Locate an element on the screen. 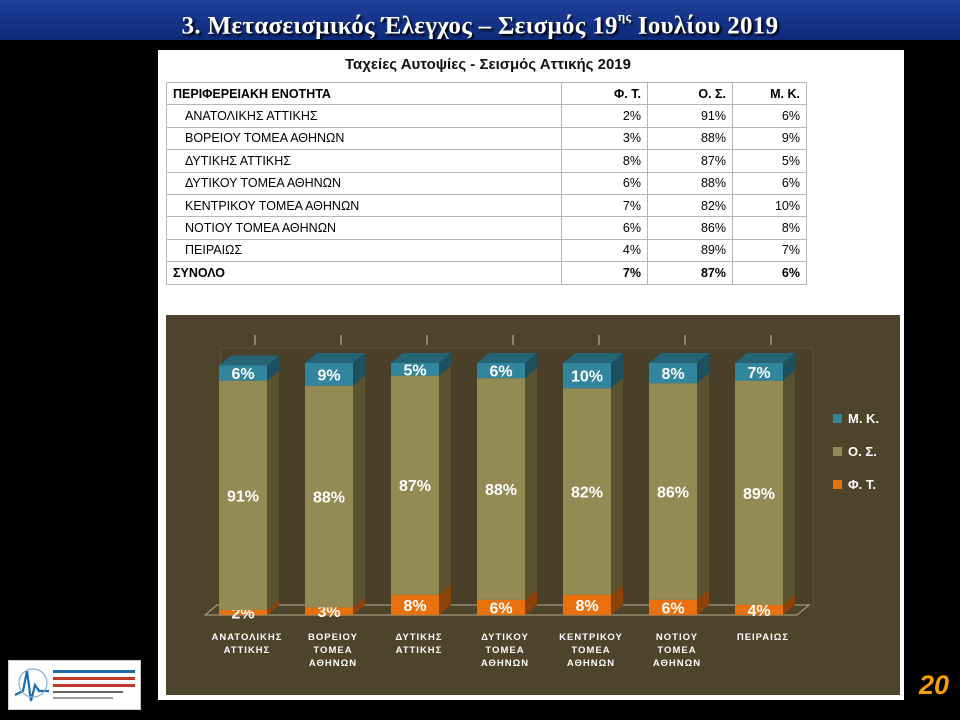 The height and width of the screenshot is (720, 960). data-label: 3% is located at coordinates (328, 612).